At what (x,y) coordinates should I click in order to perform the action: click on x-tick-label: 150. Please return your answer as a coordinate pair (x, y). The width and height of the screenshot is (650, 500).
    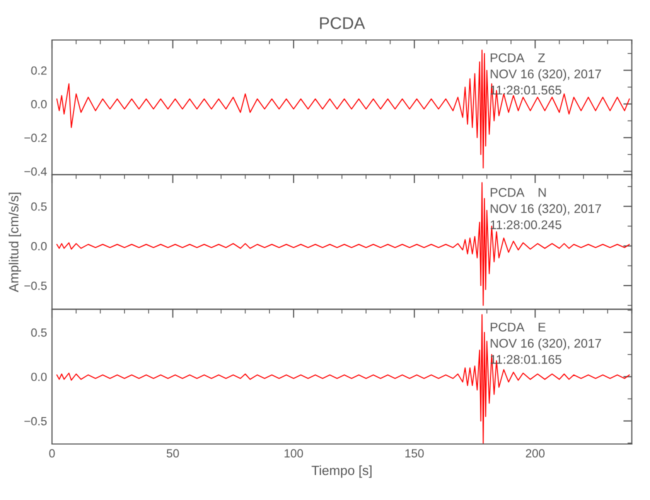
    Looking at the image, I should click on (414, 453).